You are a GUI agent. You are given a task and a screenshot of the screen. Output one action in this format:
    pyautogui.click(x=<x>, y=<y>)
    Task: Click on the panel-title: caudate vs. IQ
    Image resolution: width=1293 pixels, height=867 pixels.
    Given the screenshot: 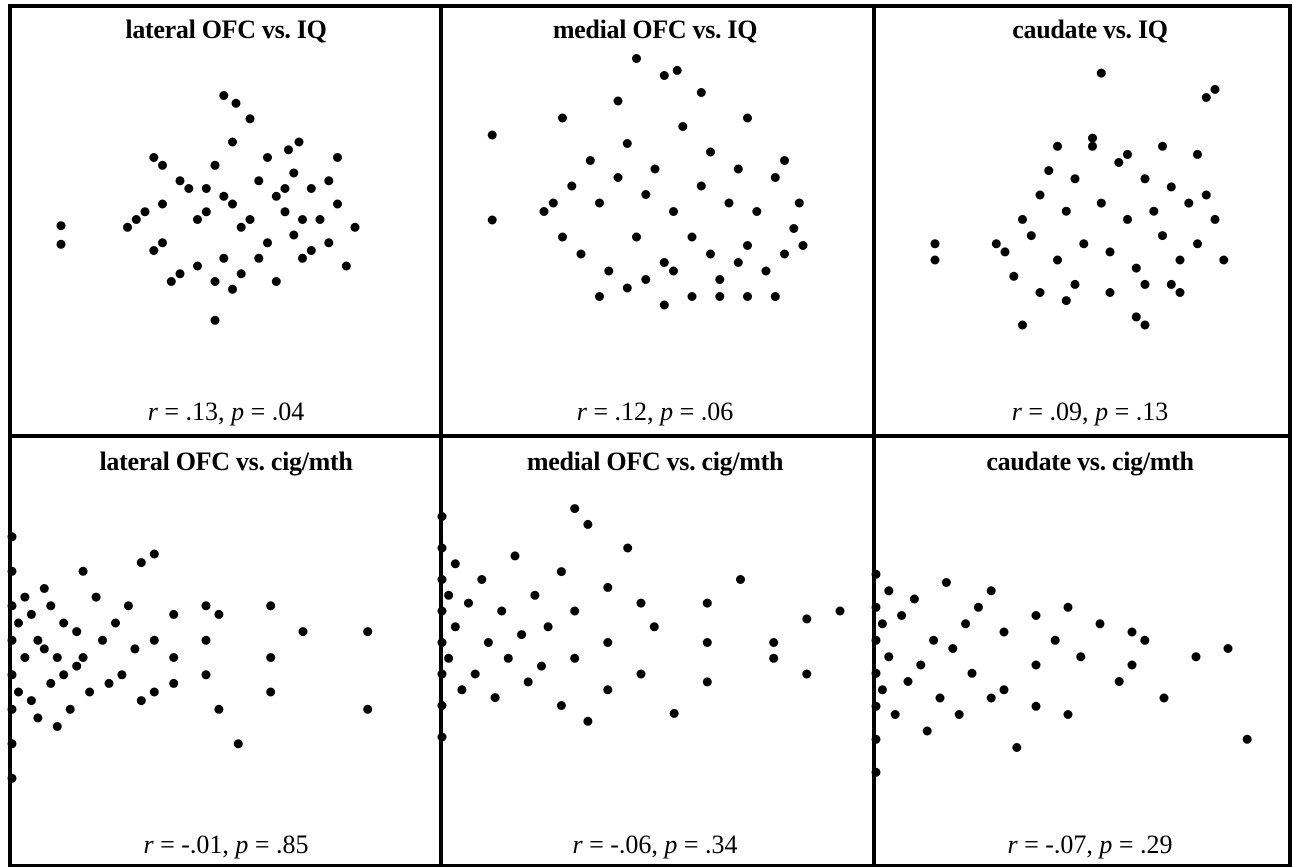 What is the action you would take?
    pyautogui.click(x=1089, y=29)
    